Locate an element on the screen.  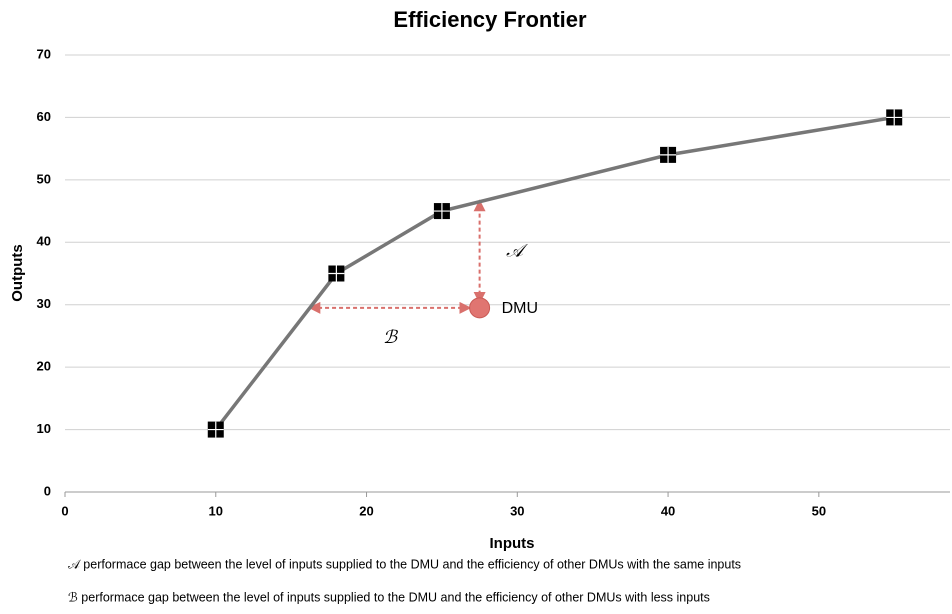
x-axis-label: Inputs is located at coordinates (512, 543).